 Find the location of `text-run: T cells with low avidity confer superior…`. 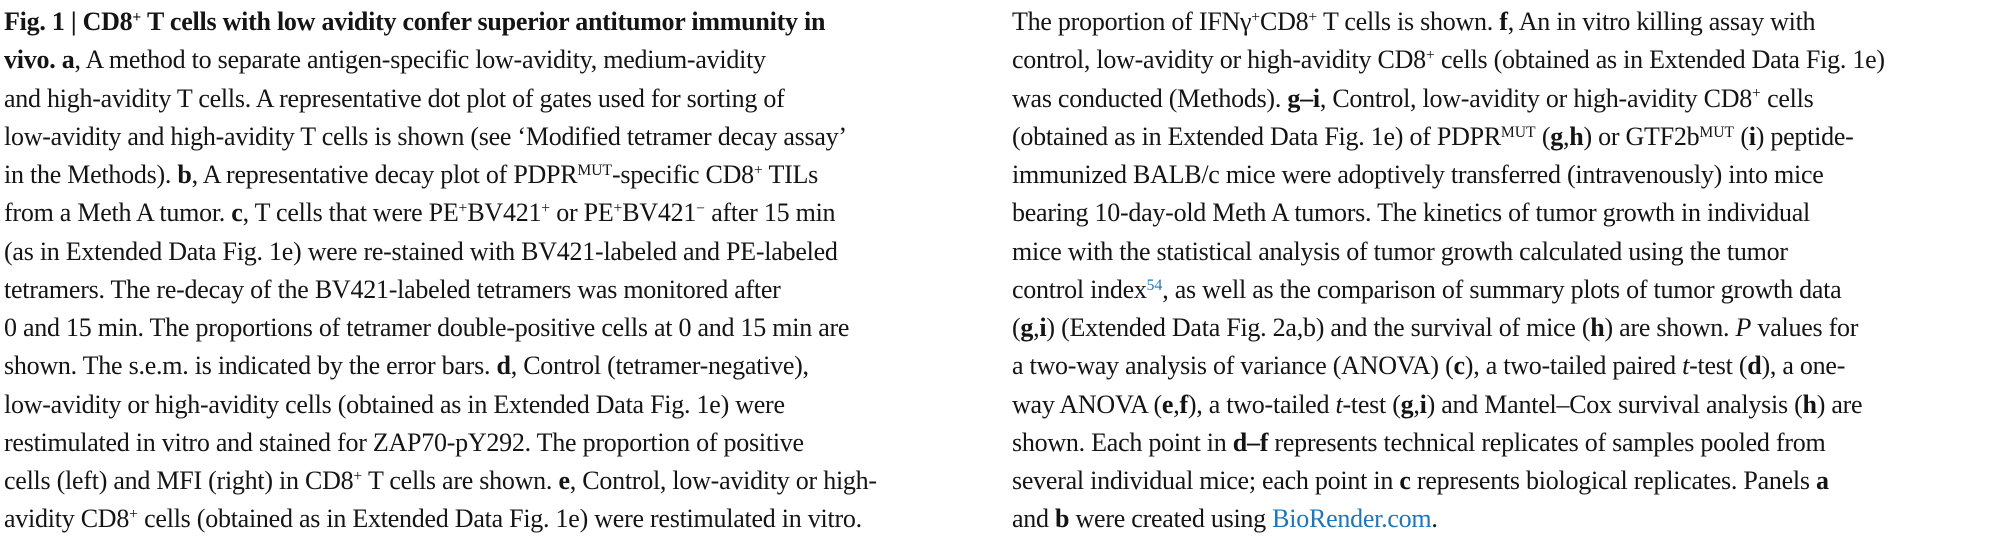

text-run: T cells with low avidity confer superior… is located at coordinates (483, 21).